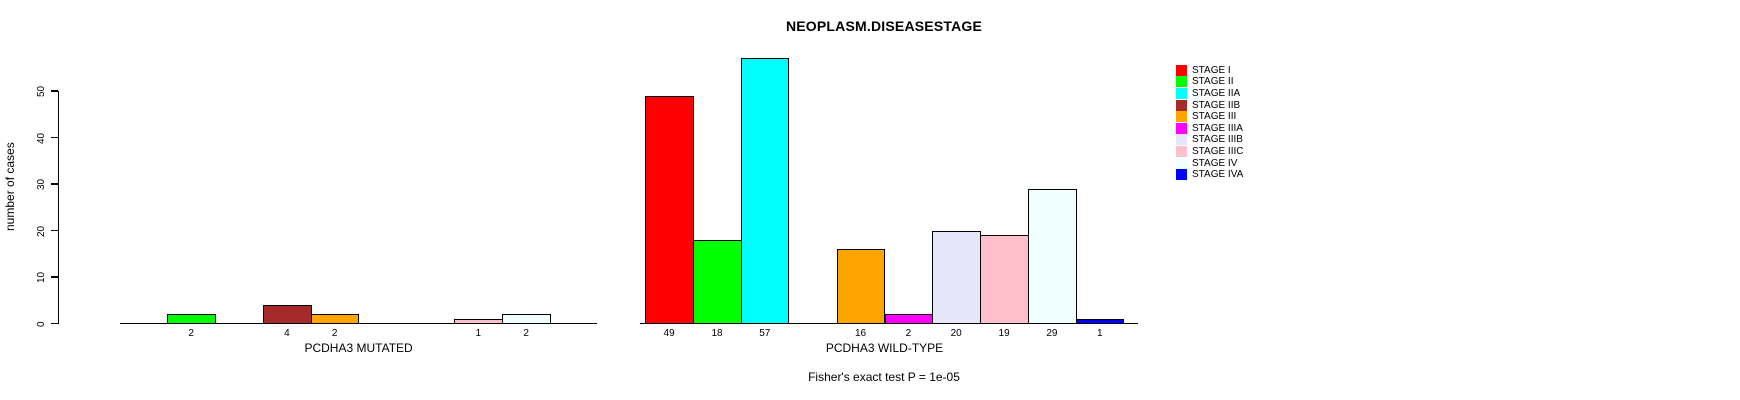 The image size is (1740, 400). I want to click on legend-label: STAGE IIIC, so click(1218, 151).